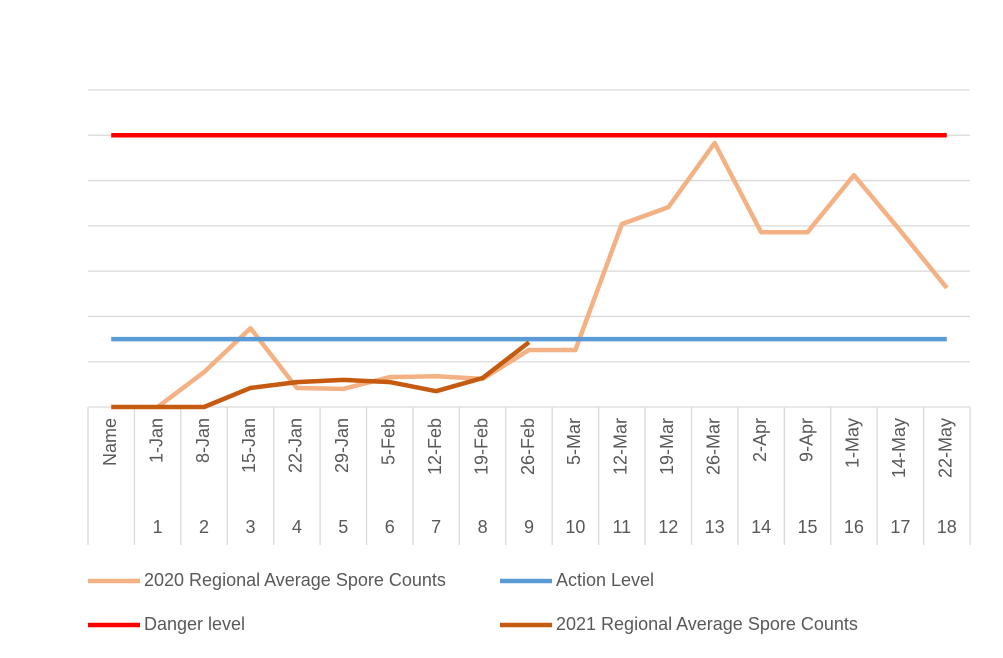 Image resolution: width=1003 pixels, height=658 pixels. Describe the element at coordinates (808, 527) in the screenshot. I see `x-sub-label: 15` at that location.